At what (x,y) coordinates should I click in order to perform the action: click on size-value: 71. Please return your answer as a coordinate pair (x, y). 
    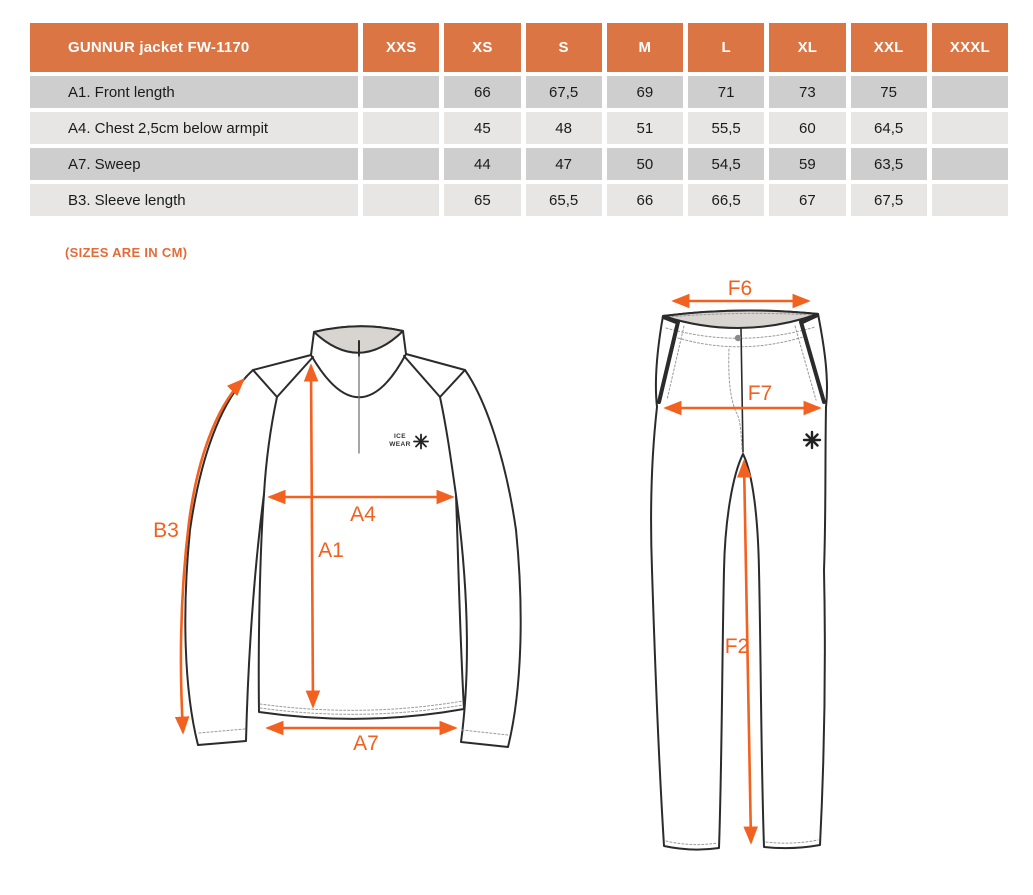
    Looking at the image, I should click on (726, 92).